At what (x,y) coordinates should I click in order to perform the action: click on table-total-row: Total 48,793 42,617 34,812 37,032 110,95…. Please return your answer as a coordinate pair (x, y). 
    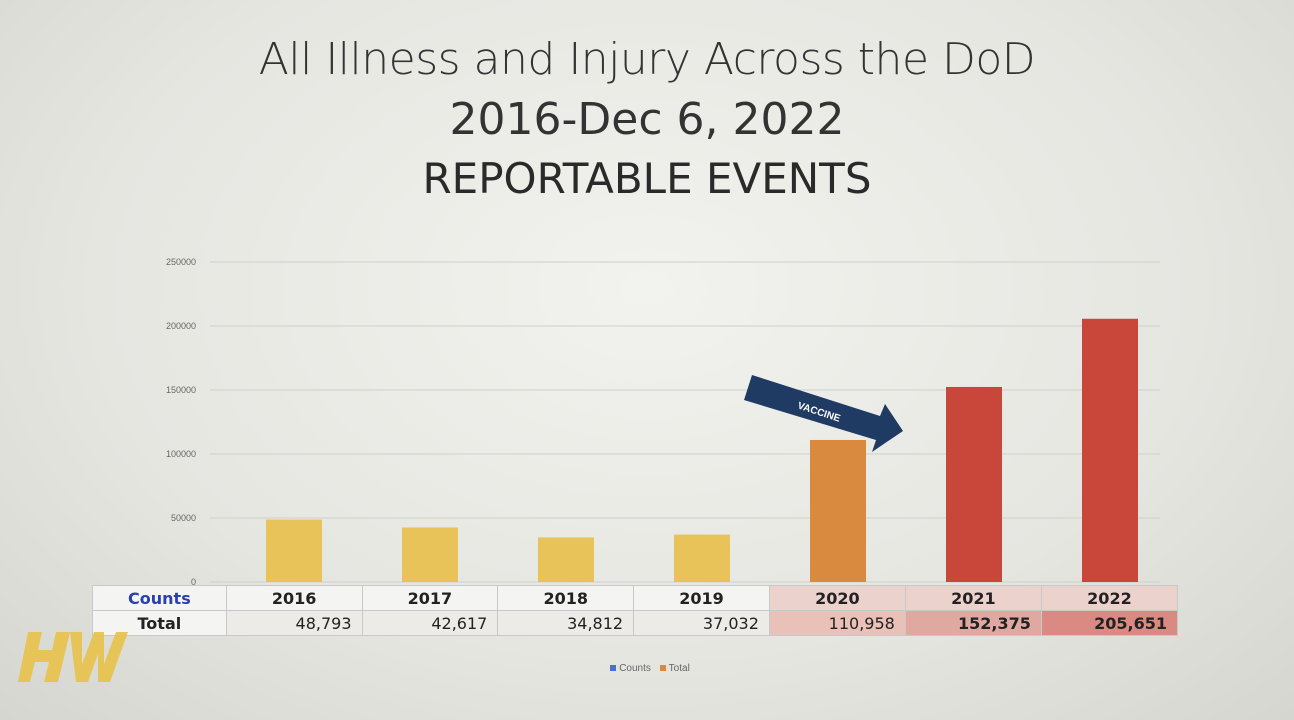
    Looking at the image, I should click on (635, 623).